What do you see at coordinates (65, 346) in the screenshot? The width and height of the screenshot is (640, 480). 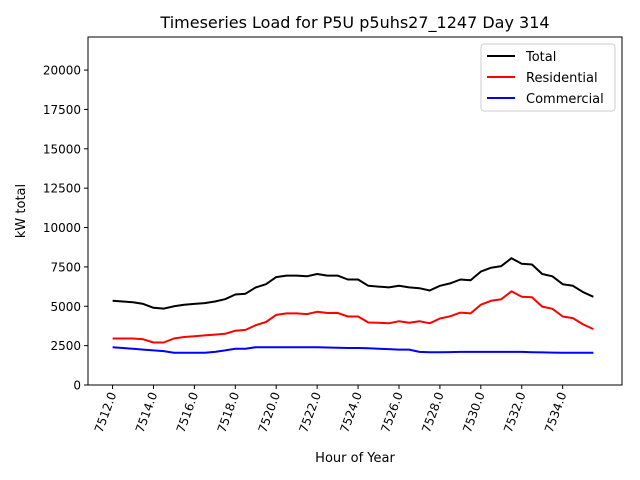 I see `y-tick-label: 2500` at bounding box center [65, 346].